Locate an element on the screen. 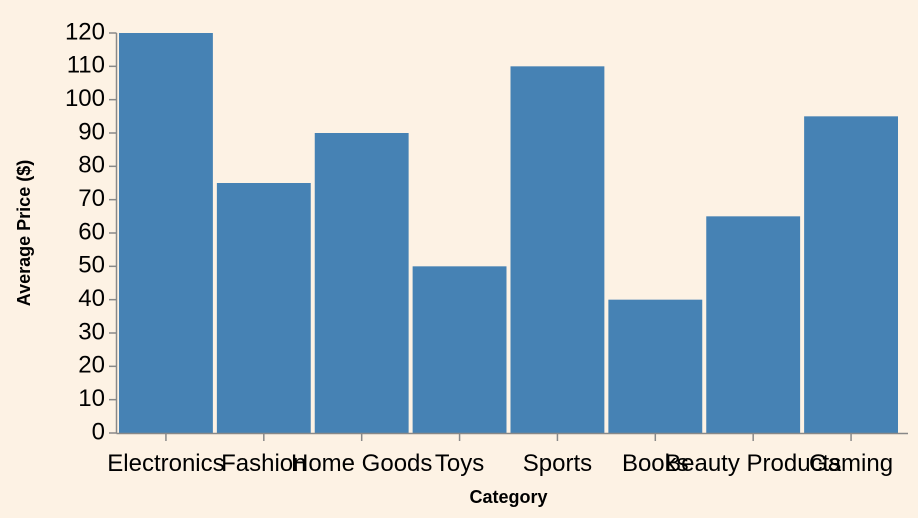 The height and width of the screenshot is (518, 918). y-tick-label: 10 is located at coordinates (91, 398).